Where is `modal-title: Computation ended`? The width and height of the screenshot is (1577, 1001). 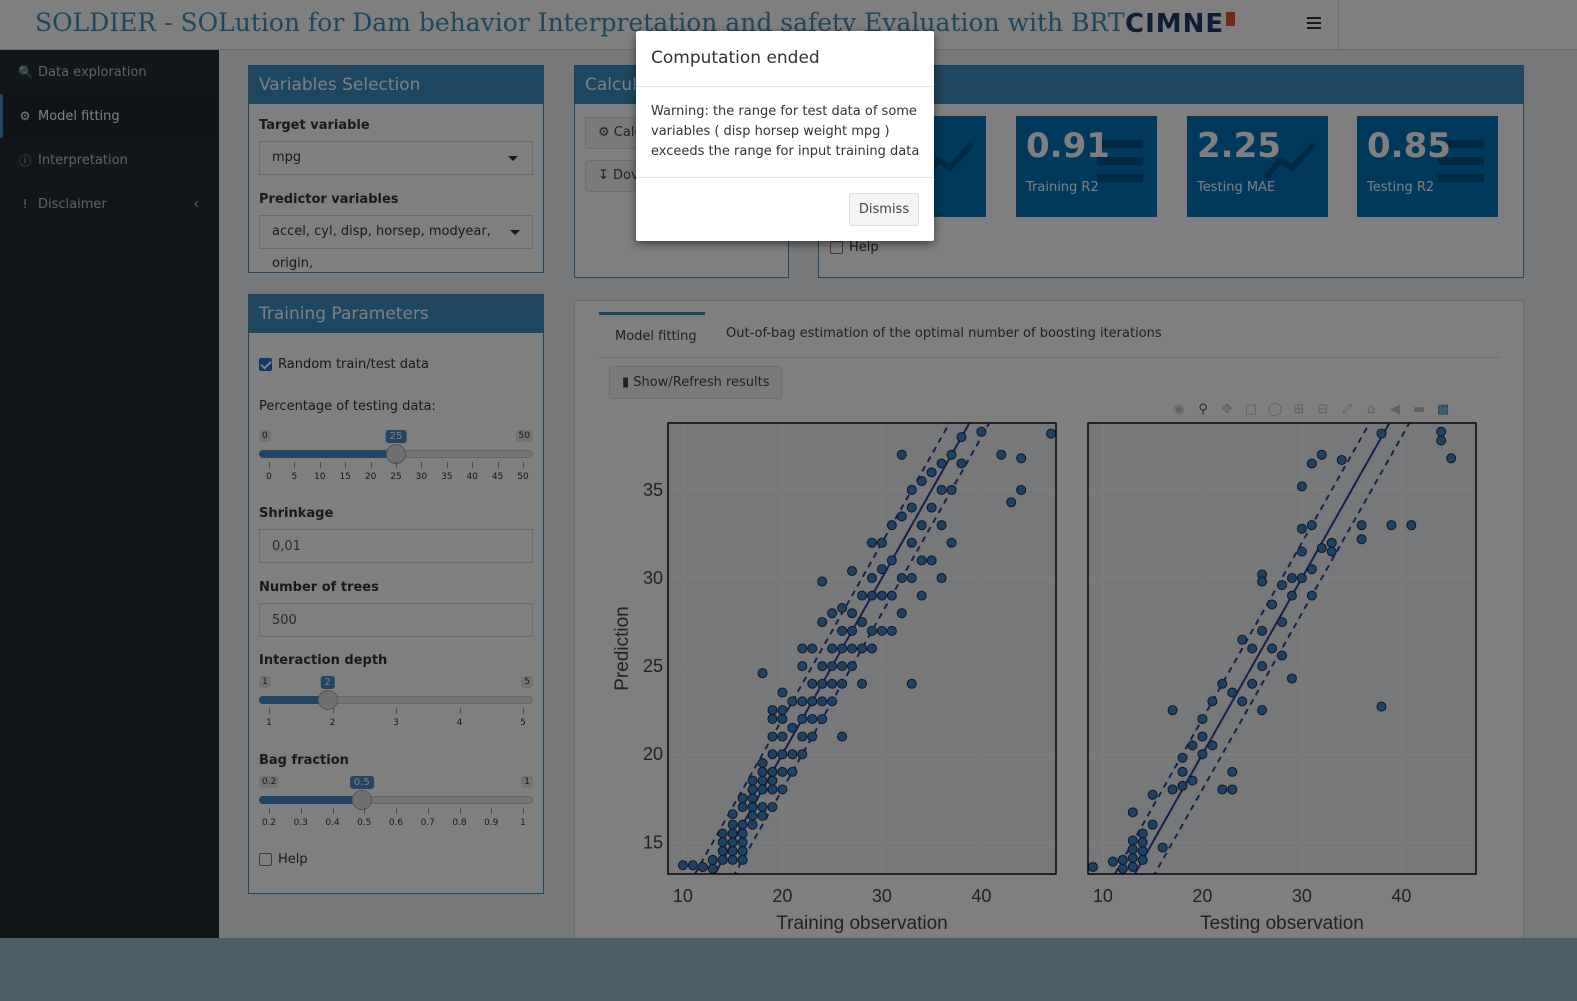 modal-title: Computation ended is located at coordinates (735, 58).